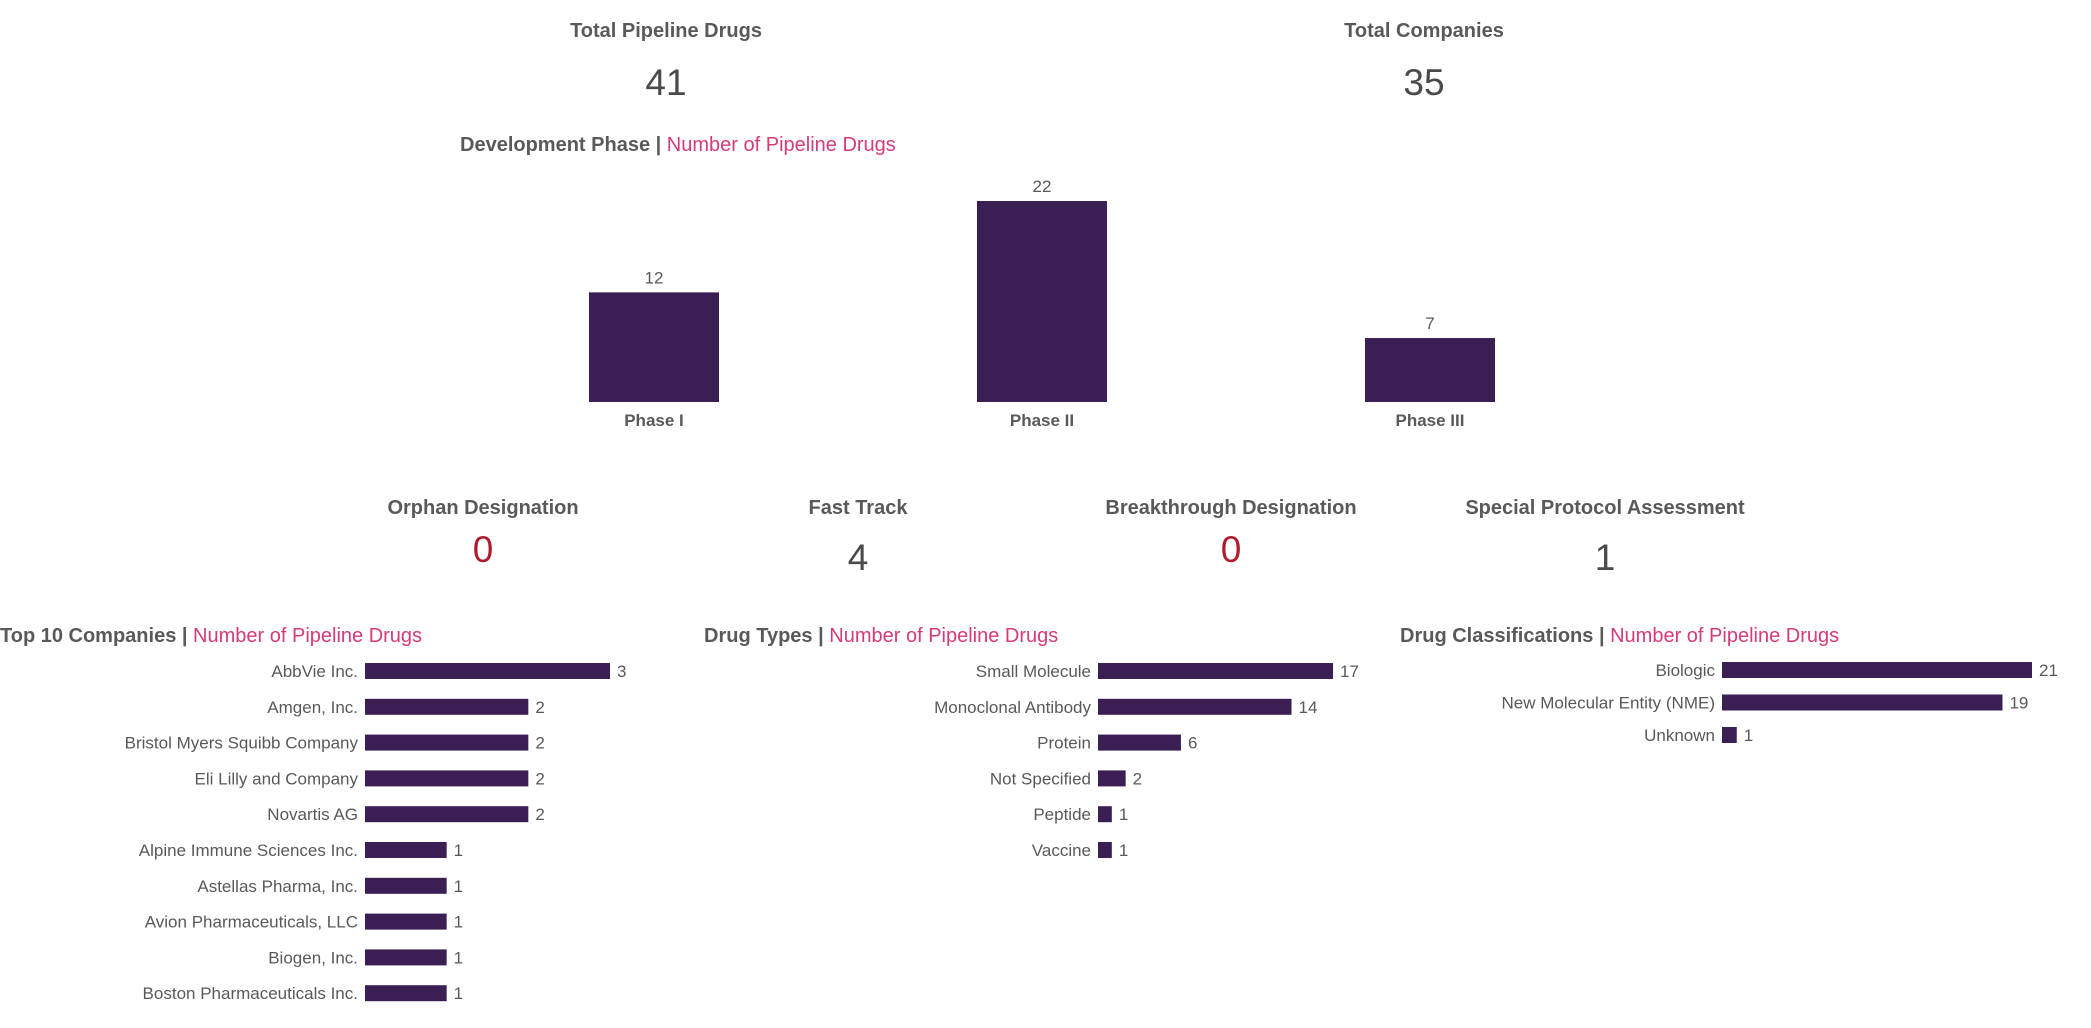  What do you see at coordinates (248, 850) in the screenshot?
I see `companies-category-label-alpine-immune-sciences-inc: Alpine Immune Sciences Inc.` at bounding box center [248, 850].